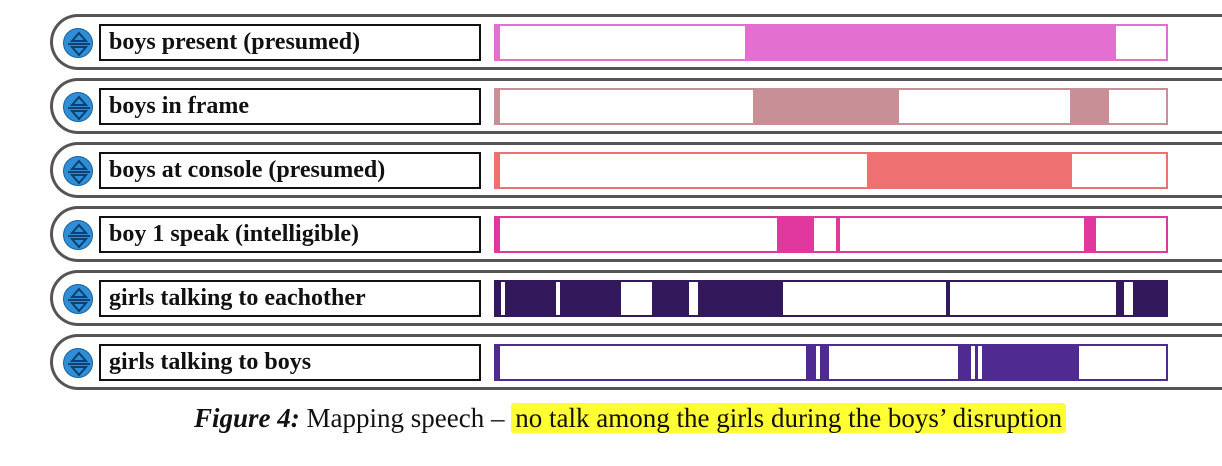  I want to click on figure-label: Figure 4:, so click(247, 418).